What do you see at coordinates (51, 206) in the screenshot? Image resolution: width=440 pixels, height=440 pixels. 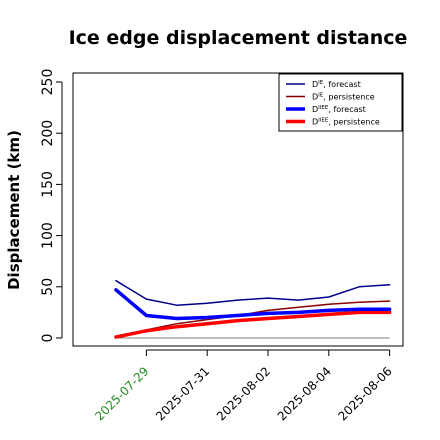 I see `y-axis: 0 50 100 150 200 250` at bounding box center [51, 206].